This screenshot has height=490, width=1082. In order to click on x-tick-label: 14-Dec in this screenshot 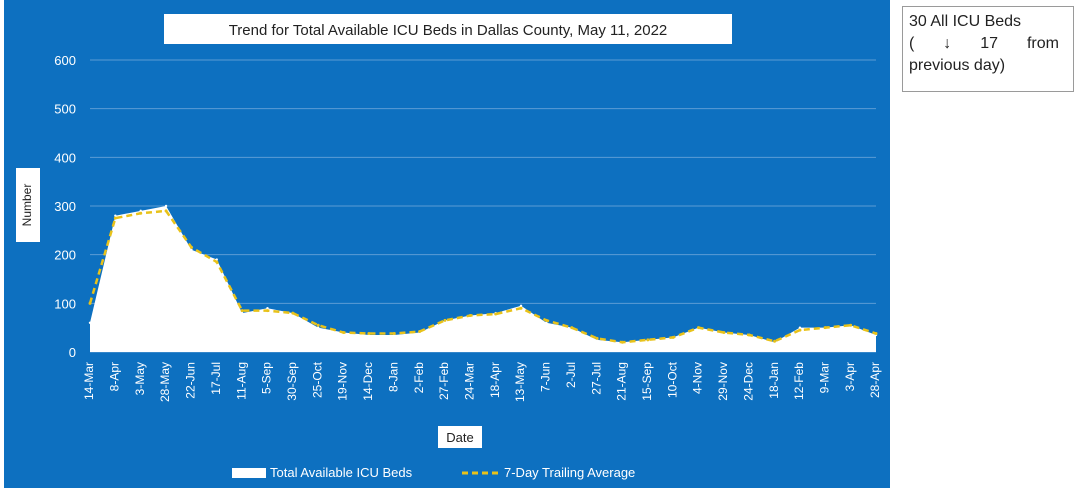, I will do `click(368, 381)`.